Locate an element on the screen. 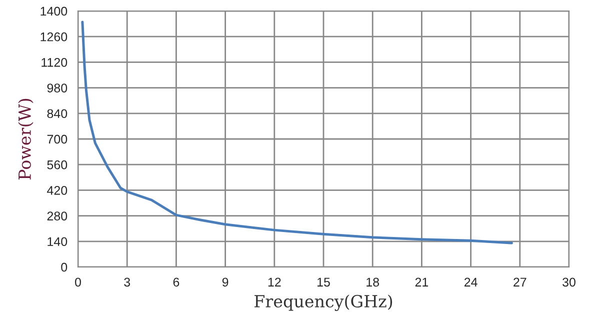 The image size is (589, 334). x-tick-label: 3 is located at coordinates (127, 282).